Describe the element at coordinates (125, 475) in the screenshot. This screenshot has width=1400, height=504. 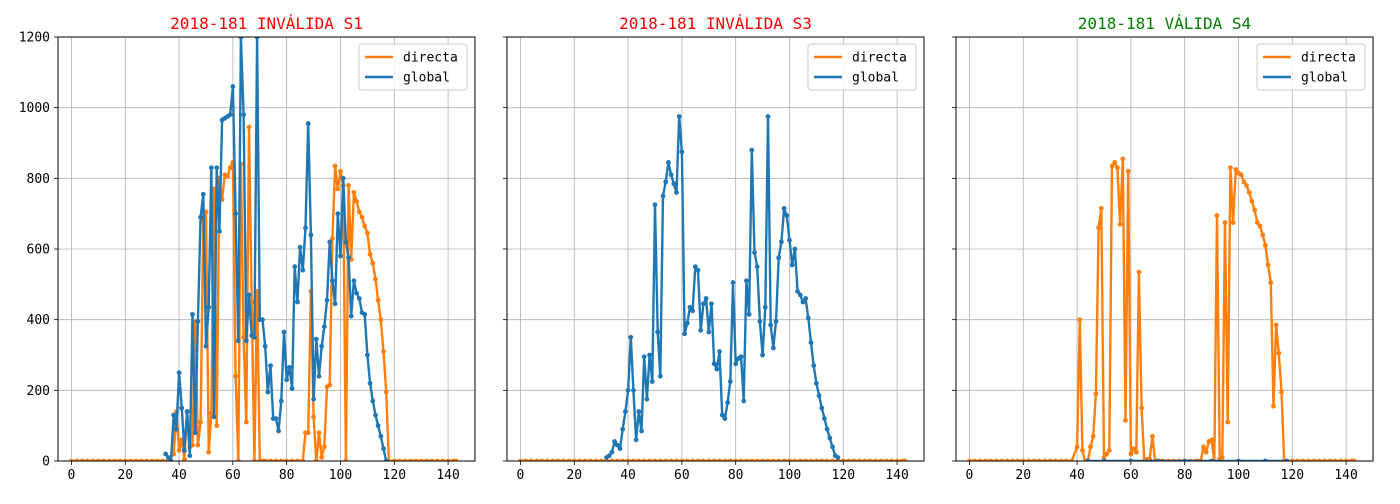
I see `x-tick-label: 20` at that location.